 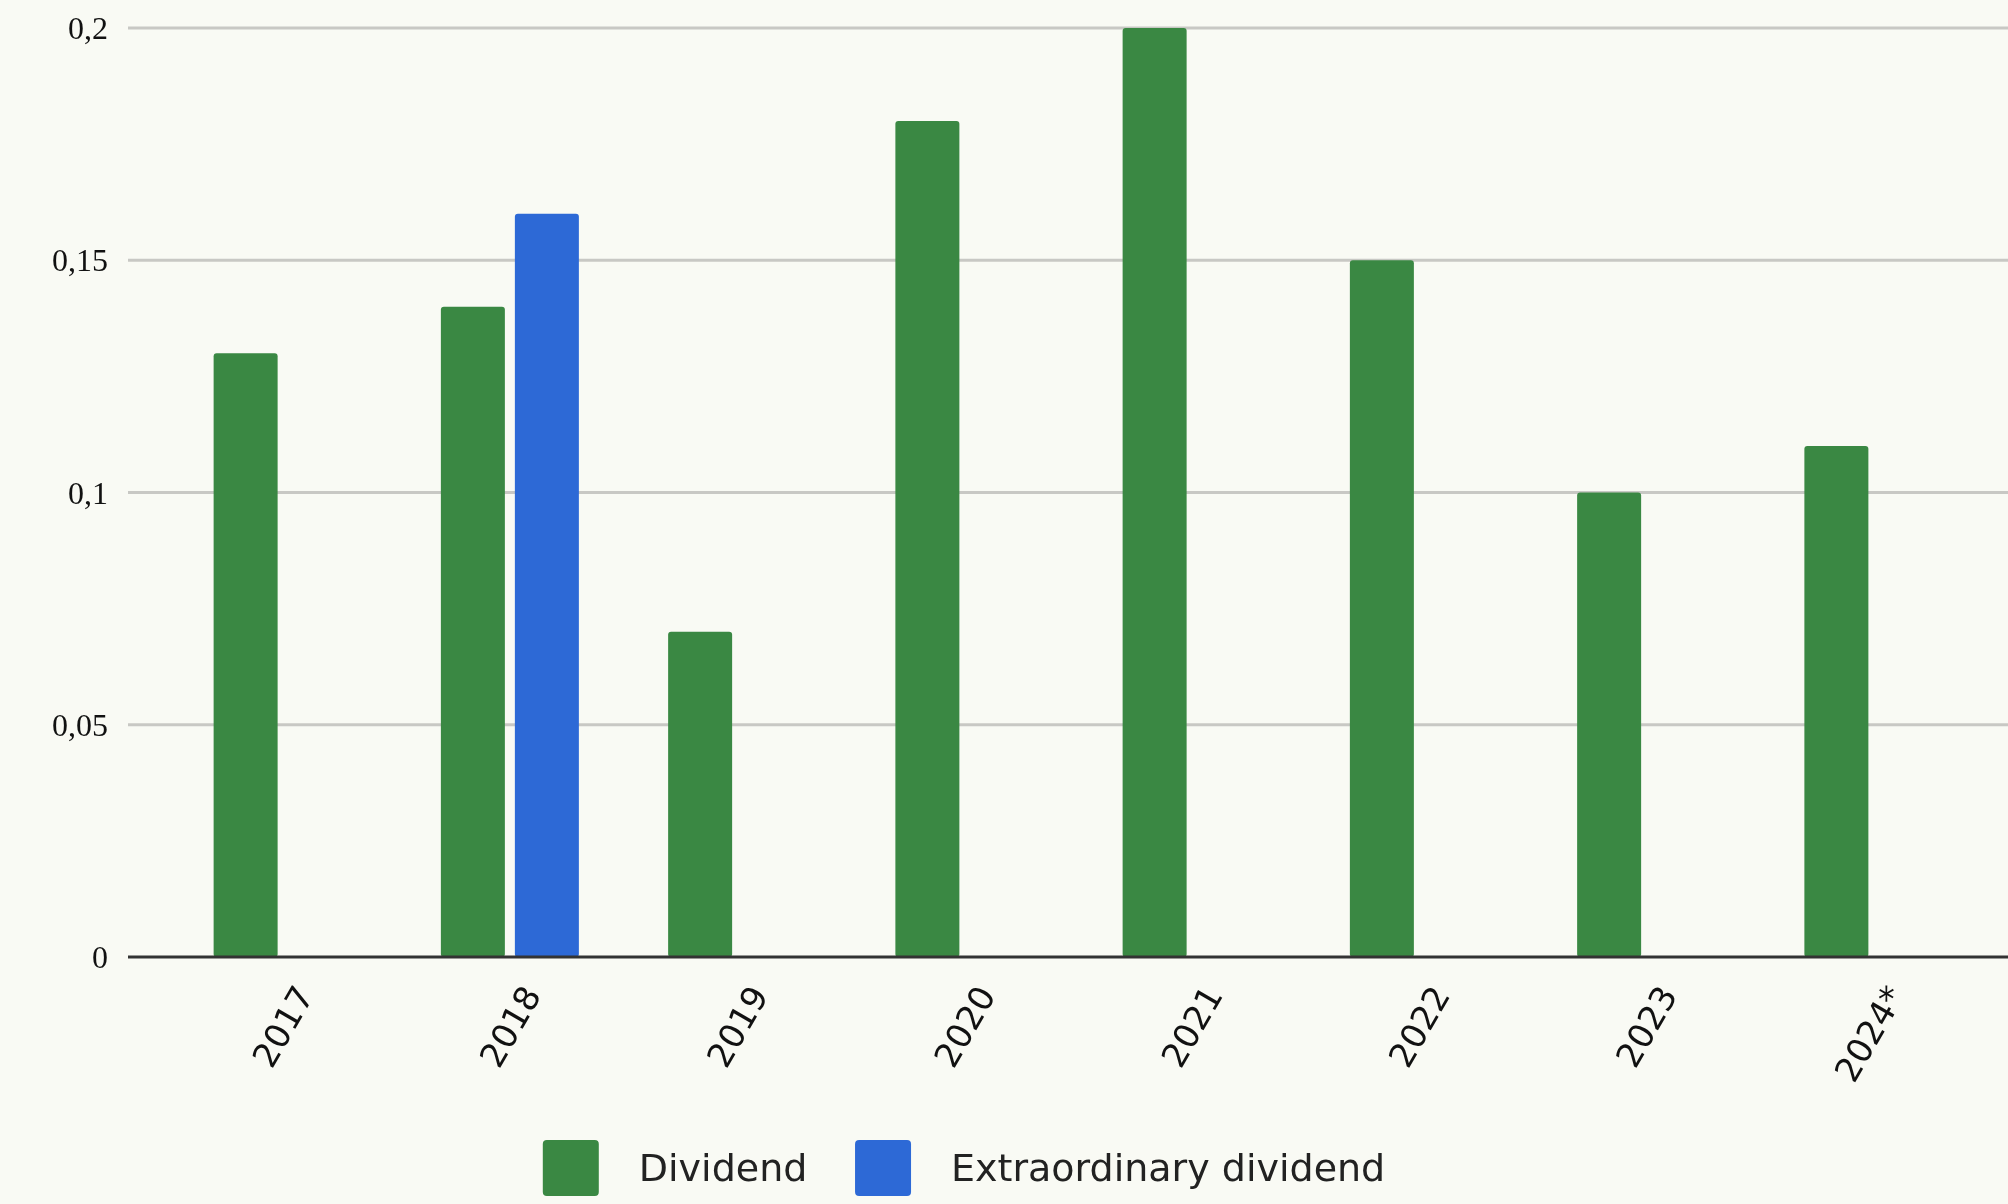 What do you see at coordinates (80, 724) in the screenshot?
I see `y-tick-label: 0,05` at bounding box center [80, 724].